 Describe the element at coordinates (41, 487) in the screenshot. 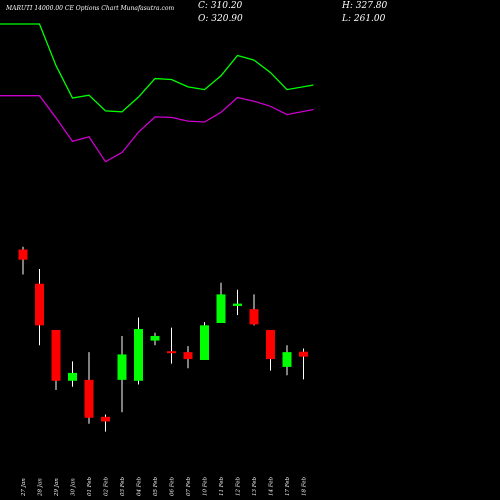

I see `x-tick-label: 28 Jan` at that location.